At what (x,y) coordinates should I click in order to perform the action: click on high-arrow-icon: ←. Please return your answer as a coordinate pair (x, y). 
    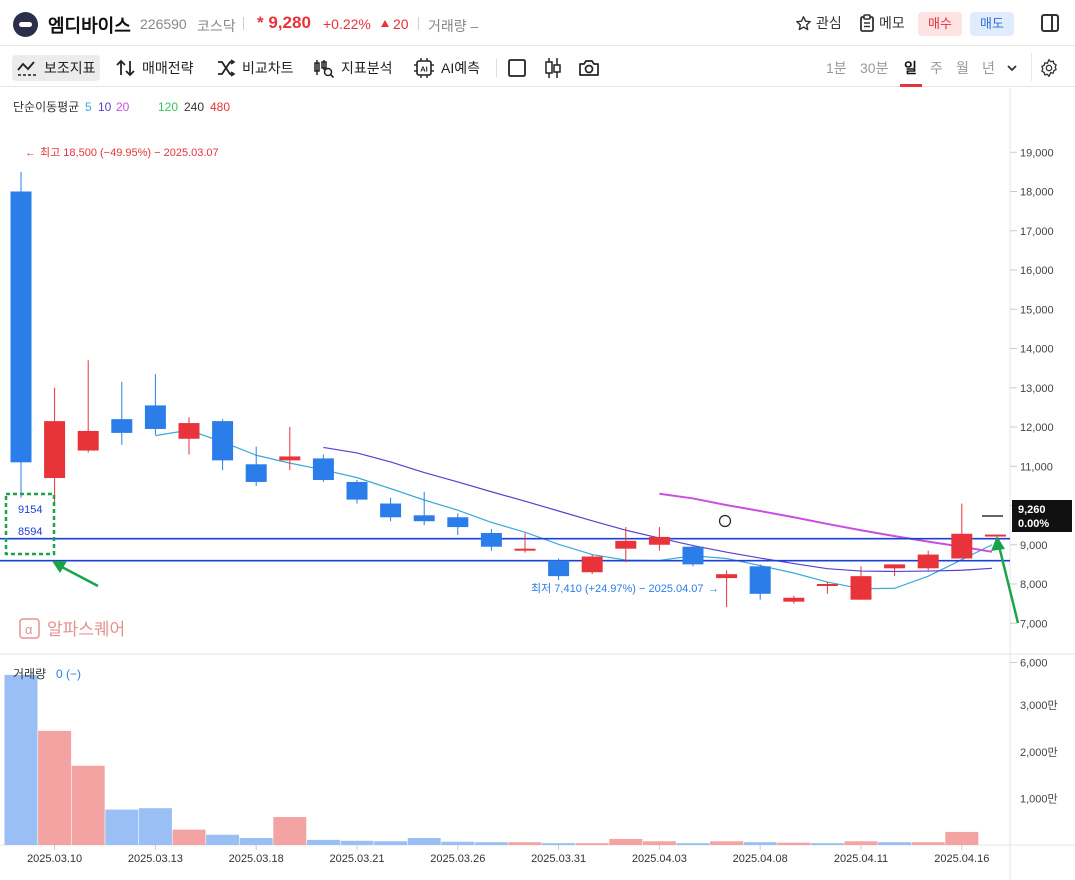
    Looking at the image, I should click on (30, 153).